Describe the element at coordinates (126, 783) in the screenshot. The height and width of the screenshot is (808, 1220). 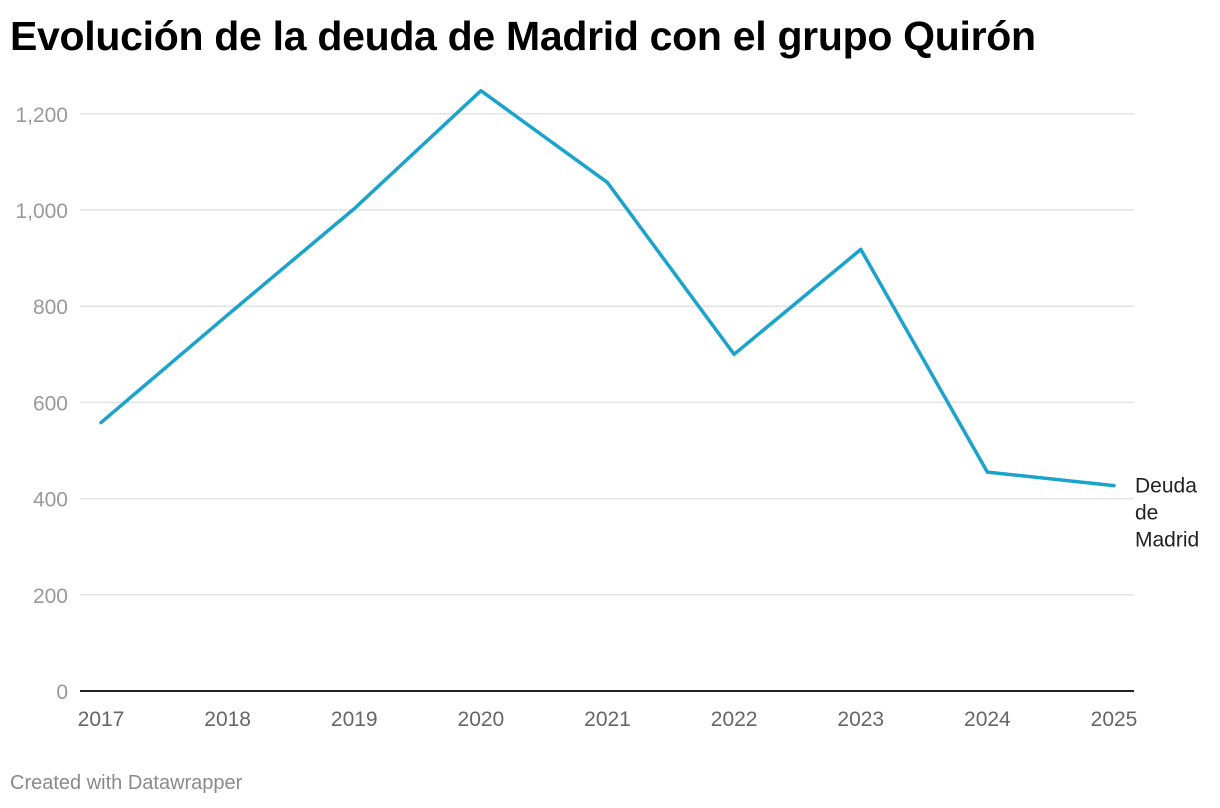
I see `datawrapper-credit: Created with Datawrapper` at that location.